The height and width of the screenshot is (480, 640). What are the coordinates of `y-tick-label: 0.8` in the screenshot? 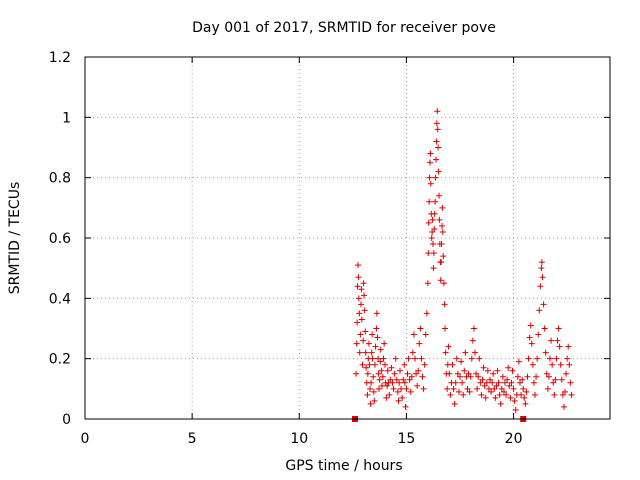 It's located at (60, 179).